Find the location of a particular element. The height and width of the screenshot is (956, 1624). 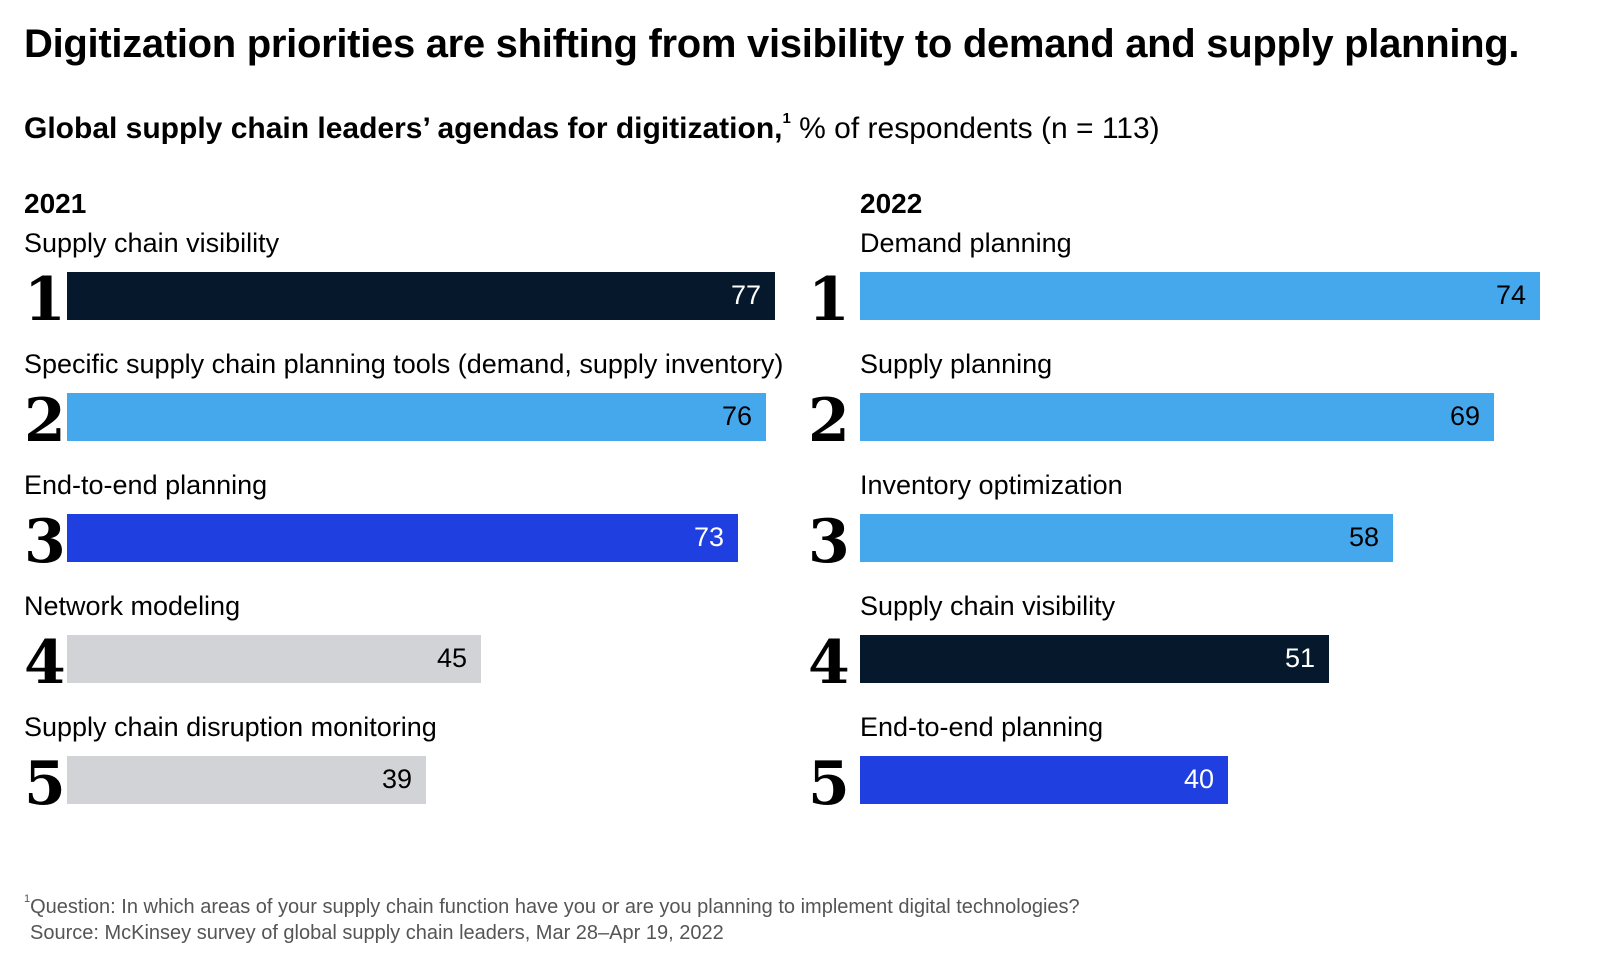

bar-value-label: 77 is located at coordinates (745, 295).